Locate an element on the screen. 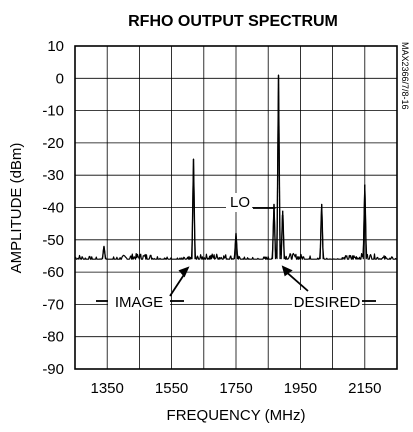 This screenshot has height=432, width=413. desired-label-background is located at coordinates (327, 300).